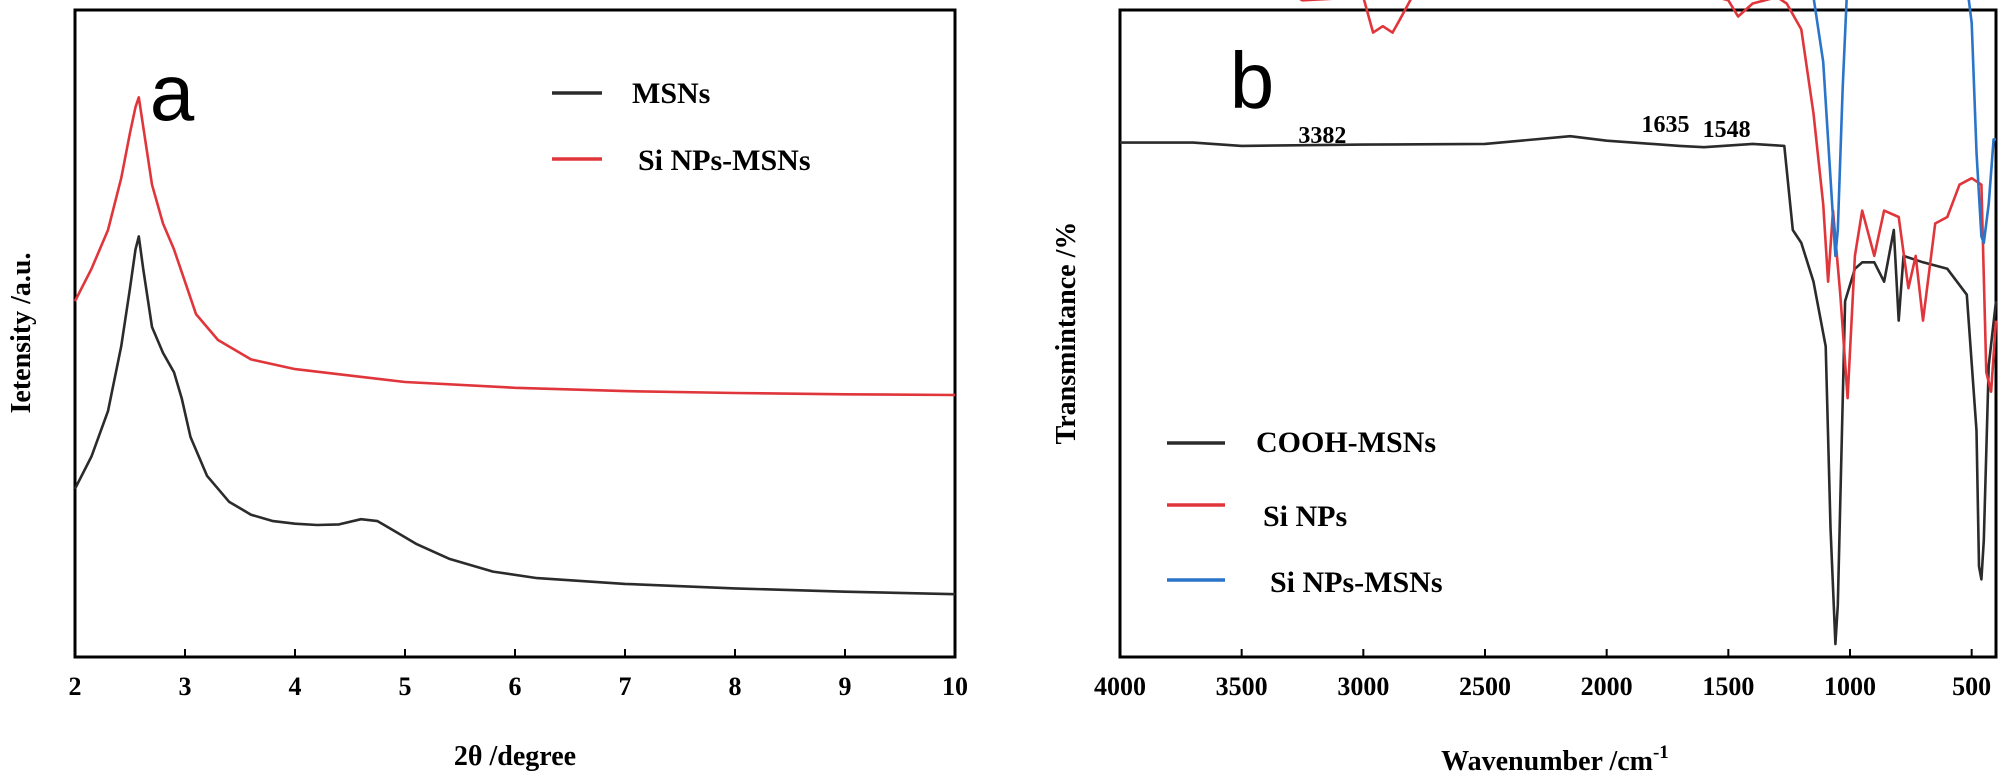 Image resolution: width=1999 pixels, height=782 pixels. What do you see at coordinates (295, 686) in the screenshot?
I see `x-tick-label: 4` at bounding box center [295, 686].